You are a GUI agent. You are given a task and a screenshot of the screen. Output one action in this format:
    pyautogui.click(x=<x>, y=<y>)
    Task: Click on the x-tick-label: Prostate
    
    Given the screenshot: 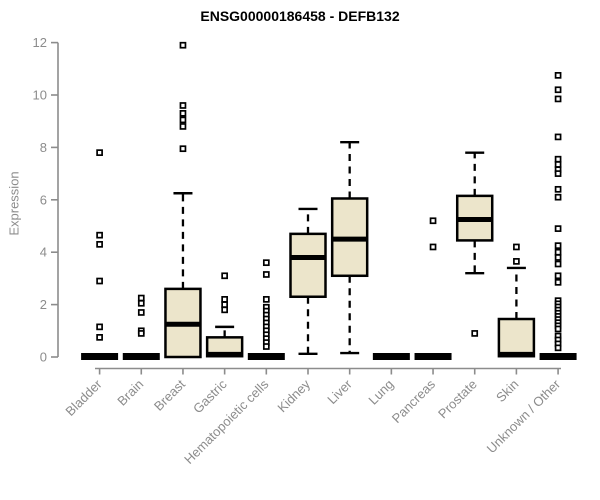 What is the action you would take?
    pyautogui.click(x=457, y=399)
    